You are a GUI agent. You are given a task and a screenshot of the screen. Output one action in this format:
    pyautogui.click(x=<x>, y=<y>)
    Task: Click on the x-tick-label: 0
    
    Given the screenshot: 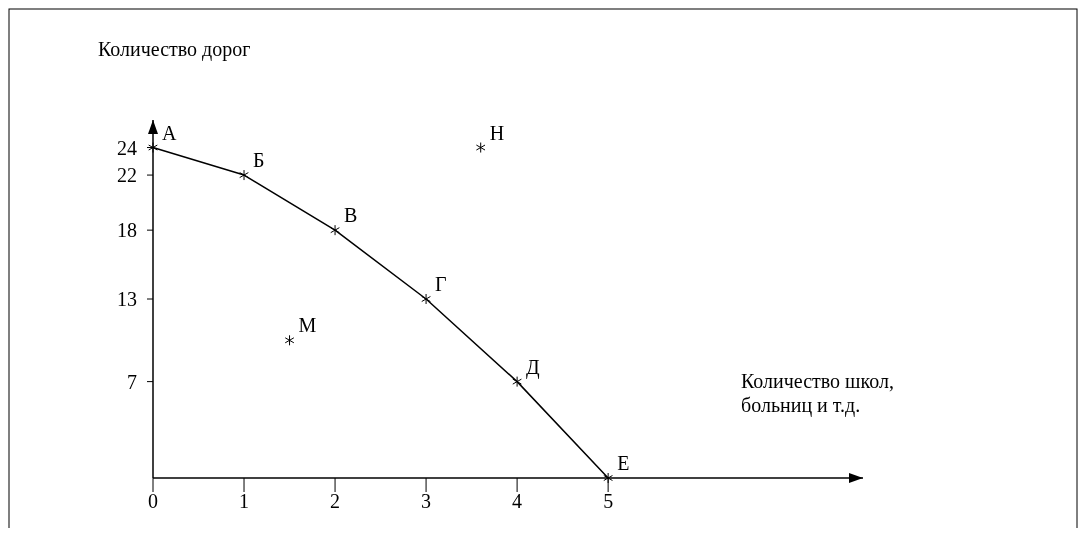 What is the action you would take?
    pyautogui.click(x=153, y=501)
    